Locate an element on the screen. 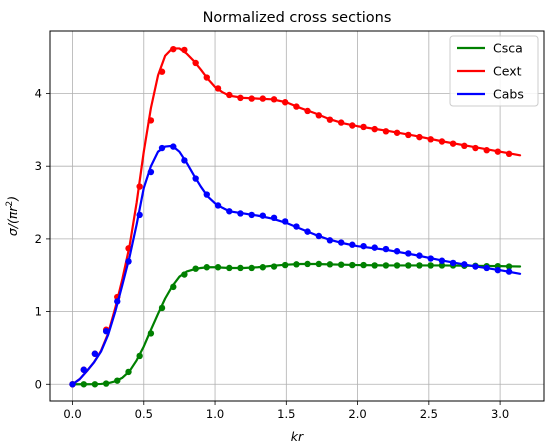  y-tick-label: 1 is located at coordinates (38, 312).